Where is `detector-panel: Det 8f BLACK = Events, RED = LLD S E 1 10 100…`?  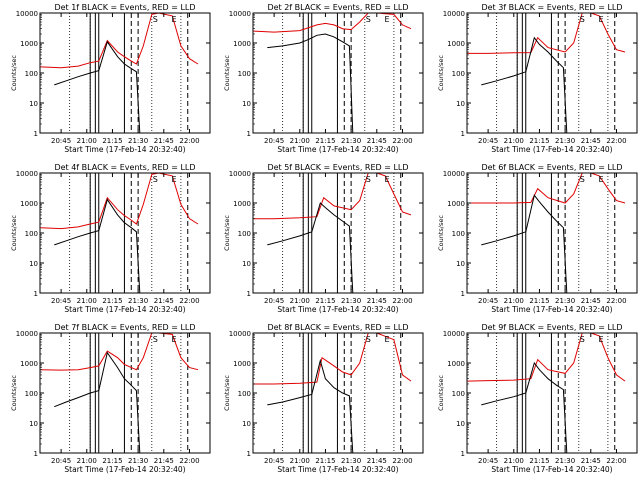 detector-panel: Det 8f BLACK = Events, RED = LLD S E 1 10 100… is located at coordinates (323, 398).